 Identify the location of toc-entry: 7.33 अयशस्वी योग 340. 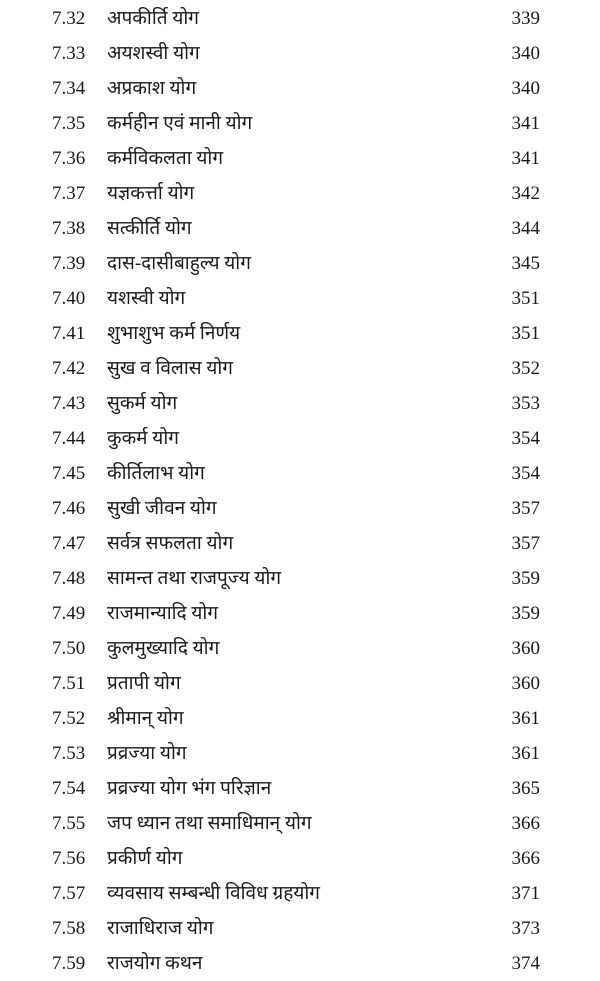
(300, 53).